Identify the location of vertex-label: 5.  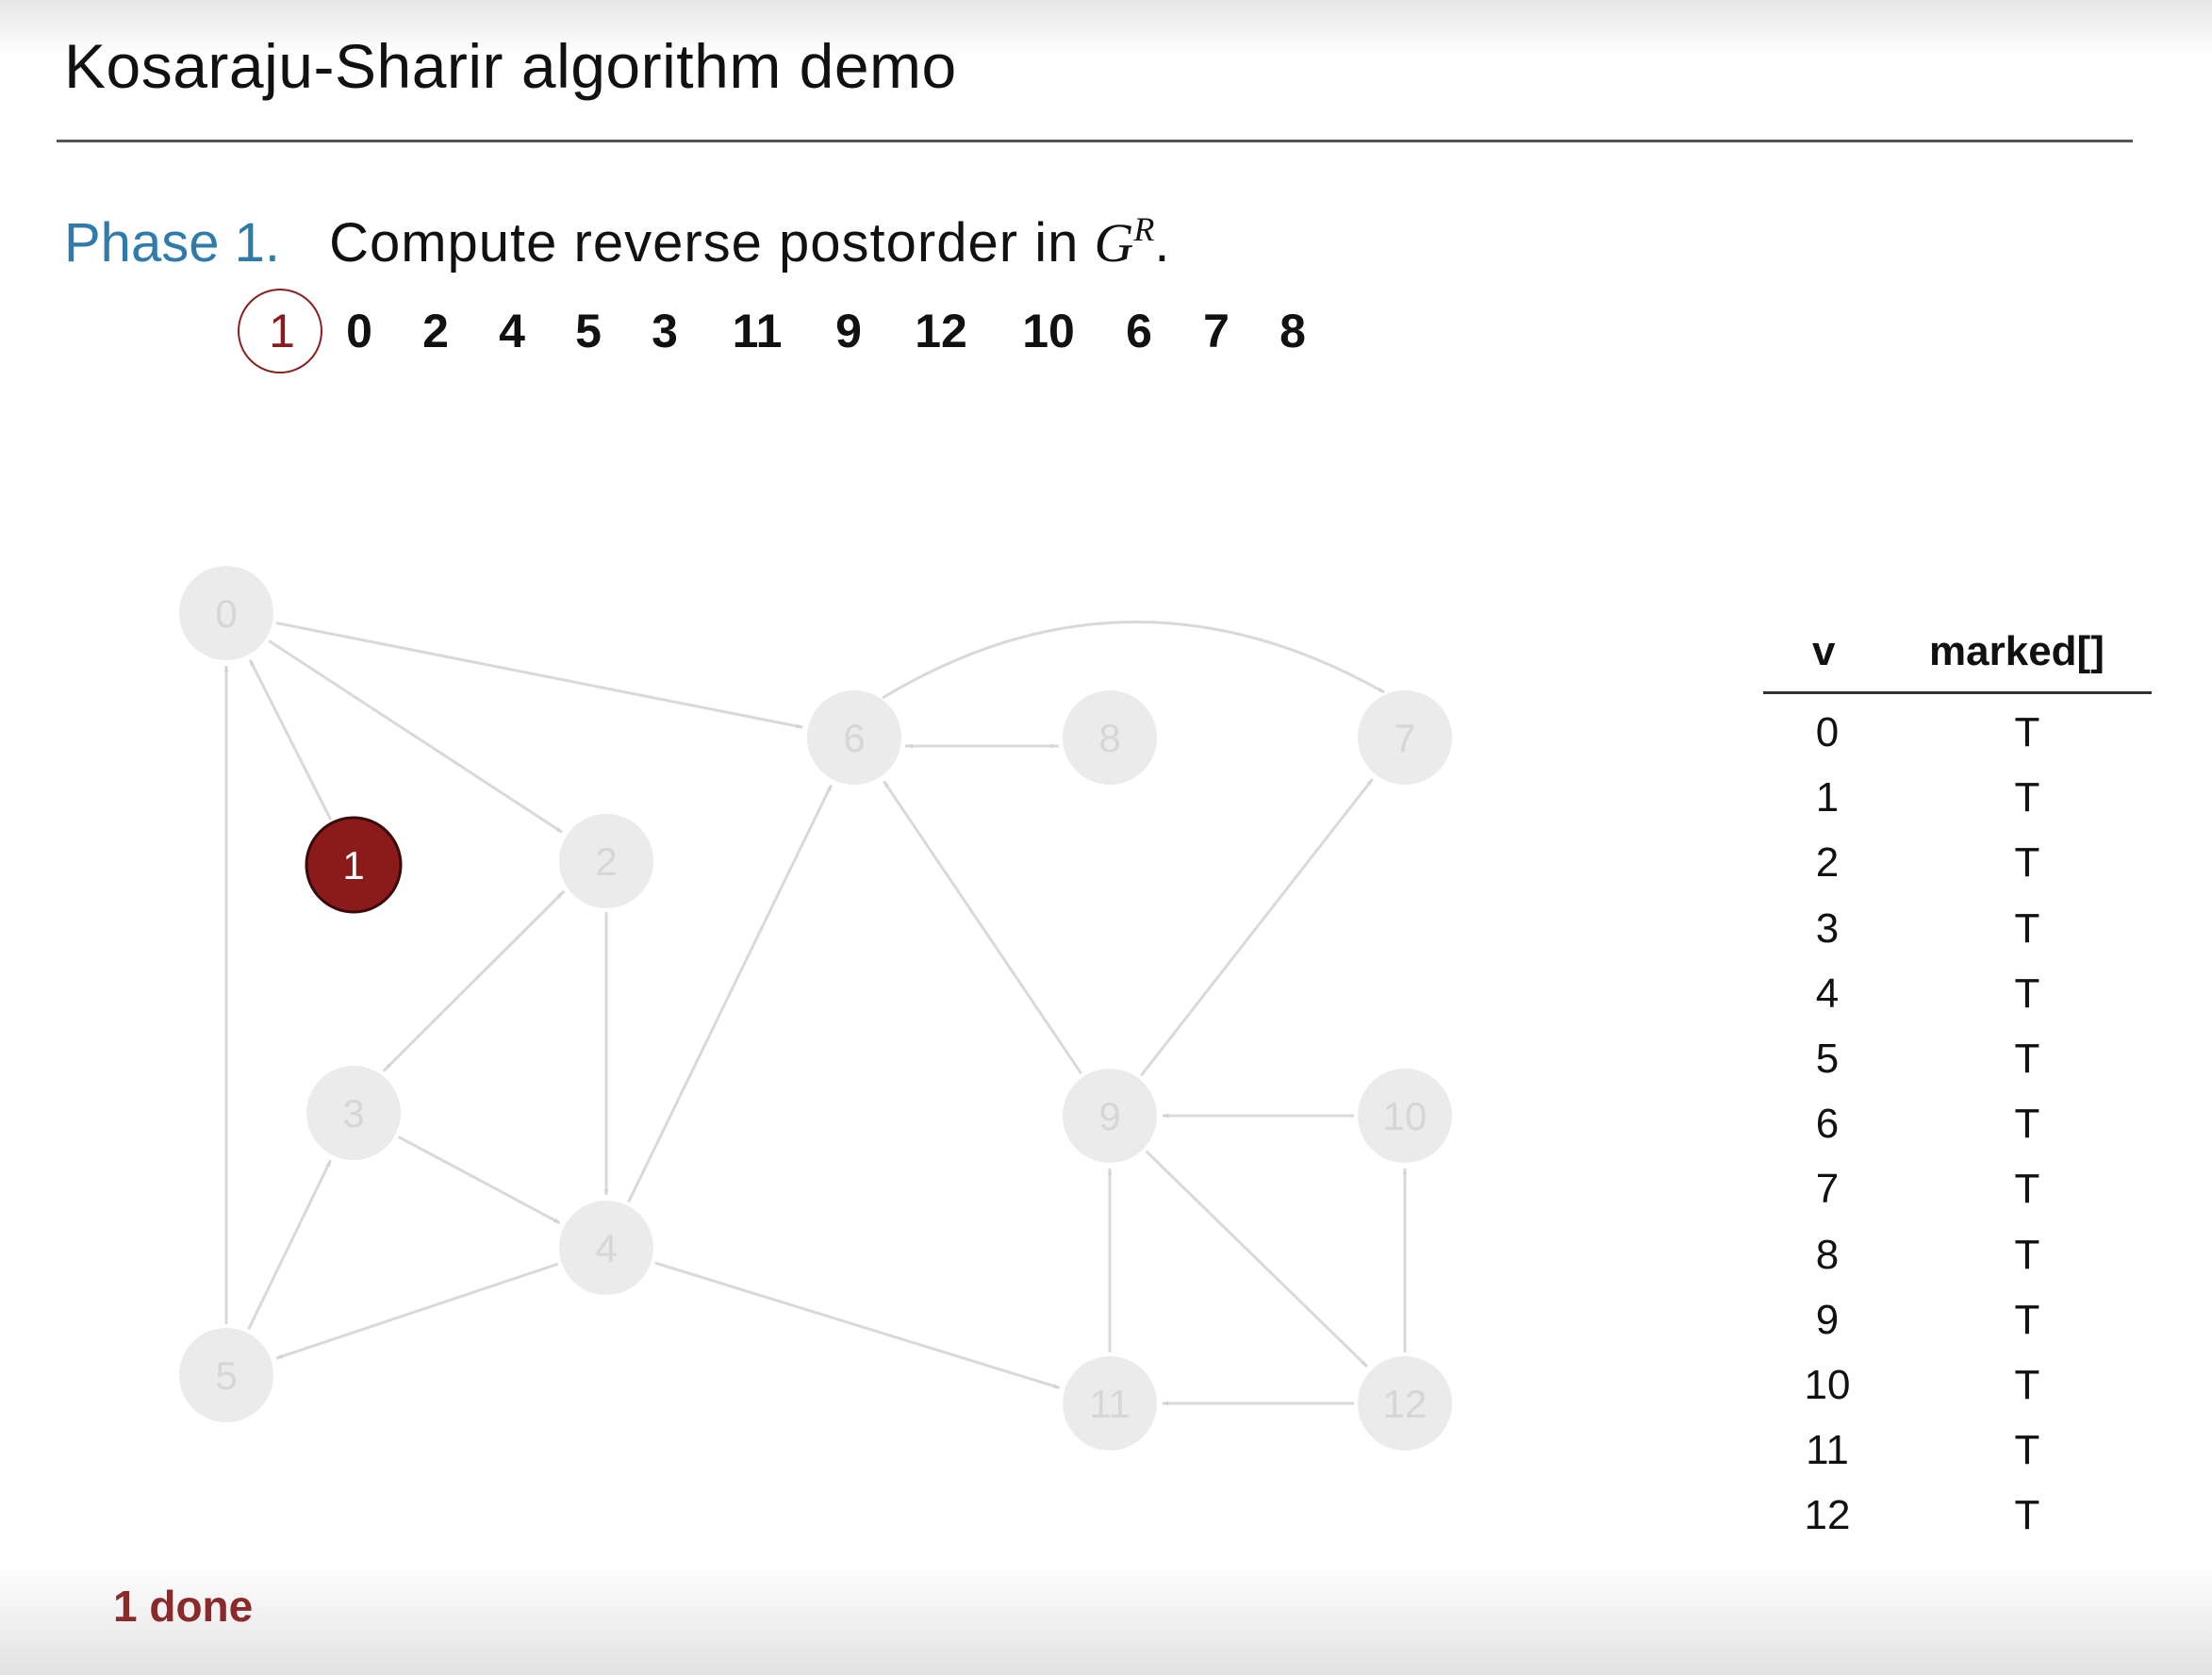
(226, 1375).